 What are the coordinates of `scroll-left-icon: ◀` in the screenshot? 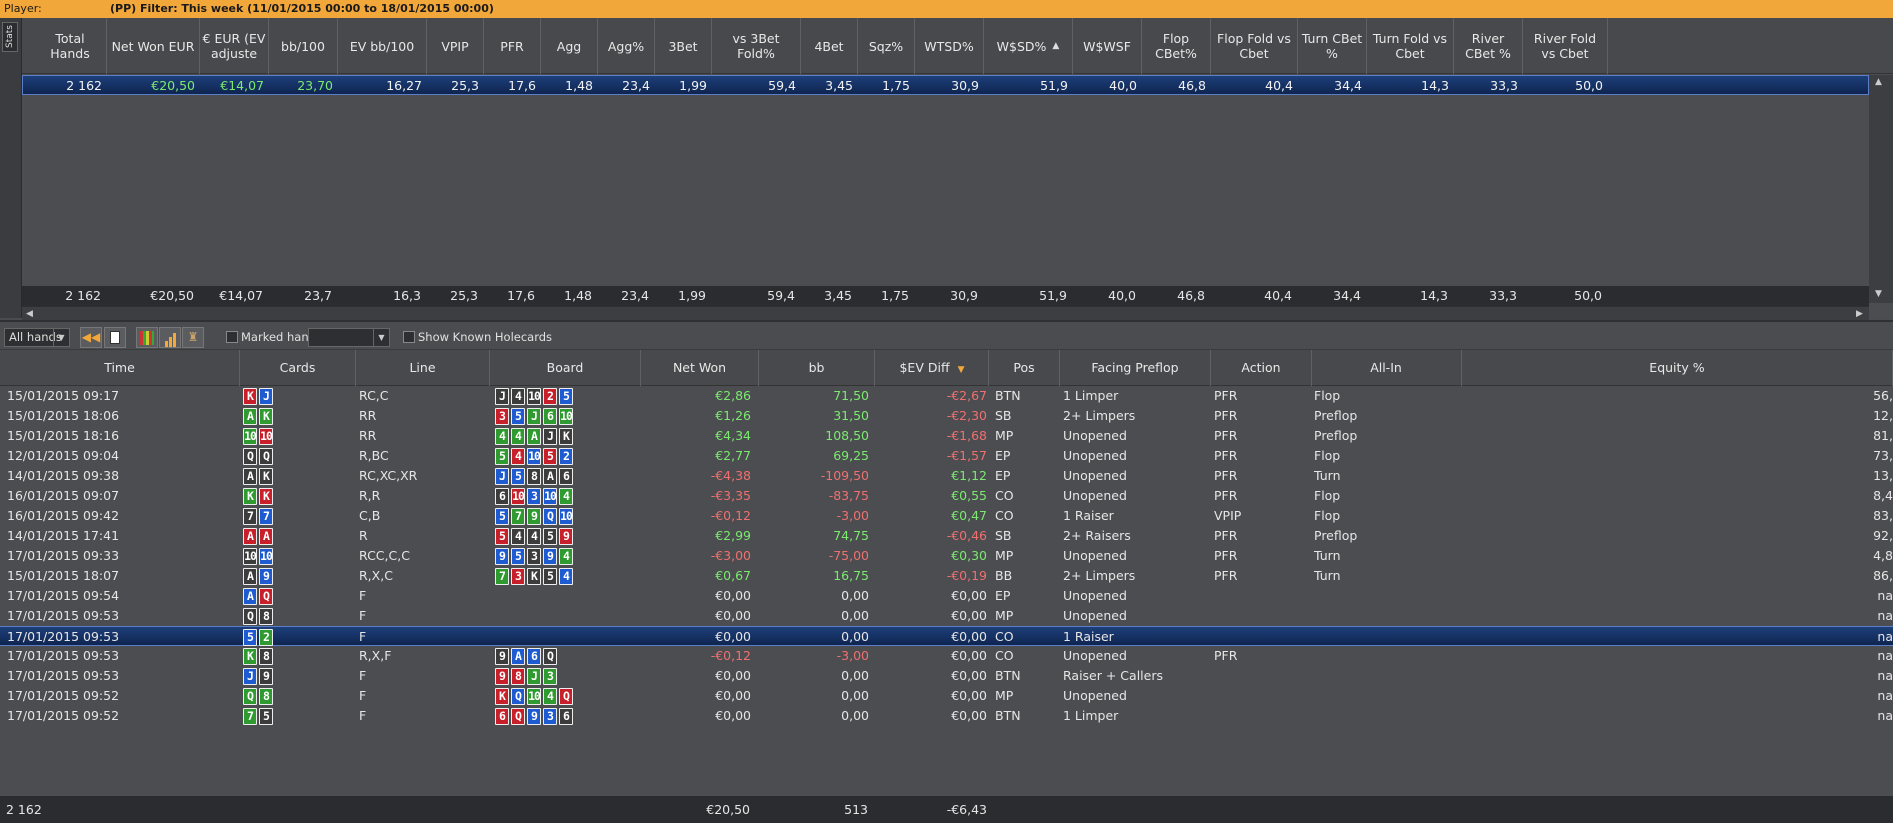 It's located at (29, 314).